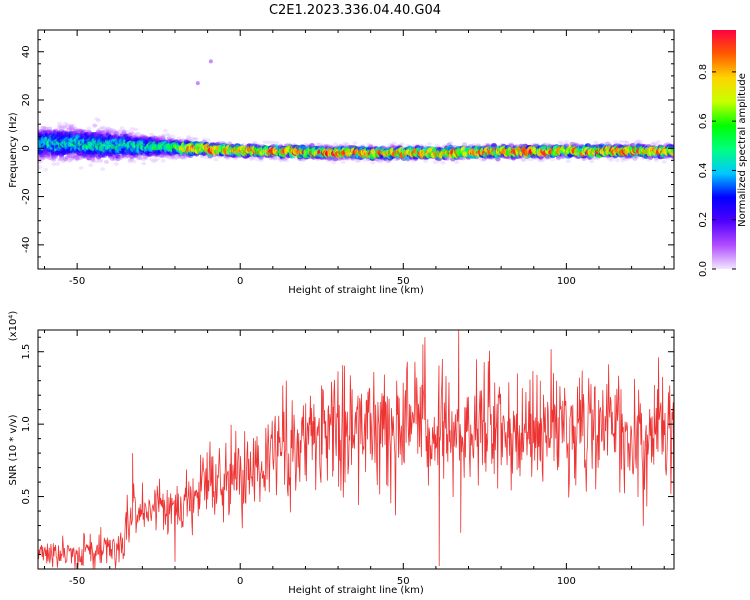  Describe the element at coordinates (13, 326) in the screenshot. I see `snr-y-multiplier: (x10⁴)` at that location.